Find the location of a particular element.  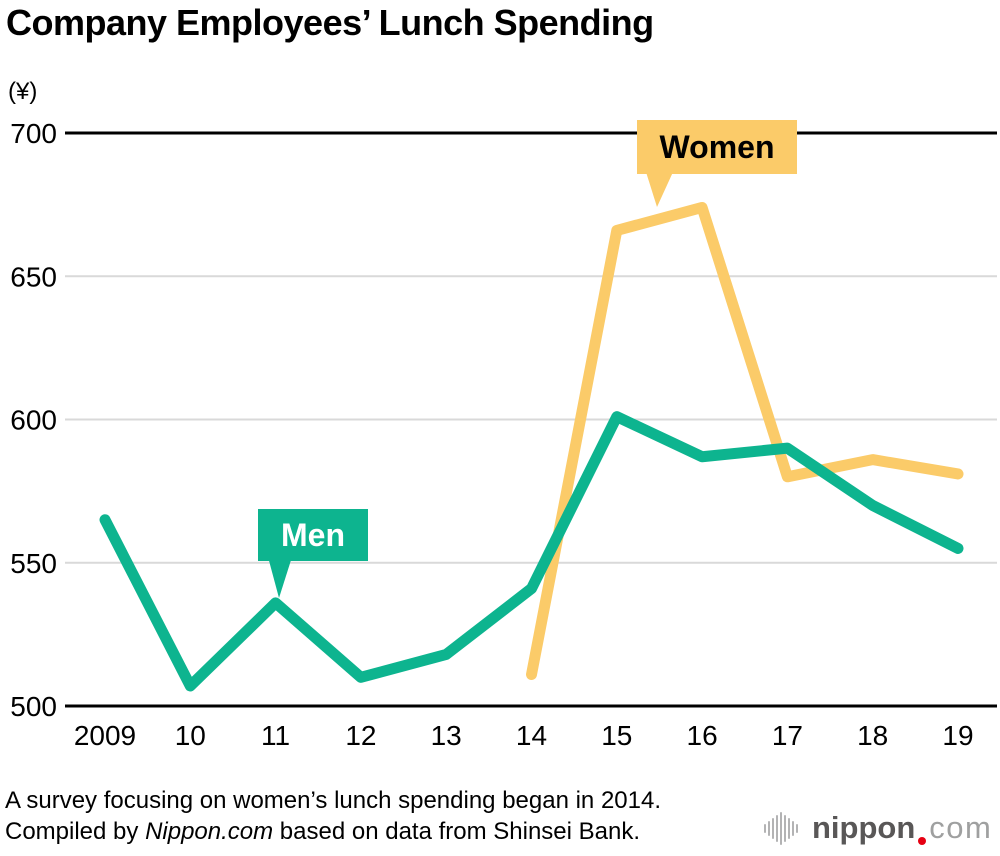

men-callout-tail is located at coordinates (280, 577).